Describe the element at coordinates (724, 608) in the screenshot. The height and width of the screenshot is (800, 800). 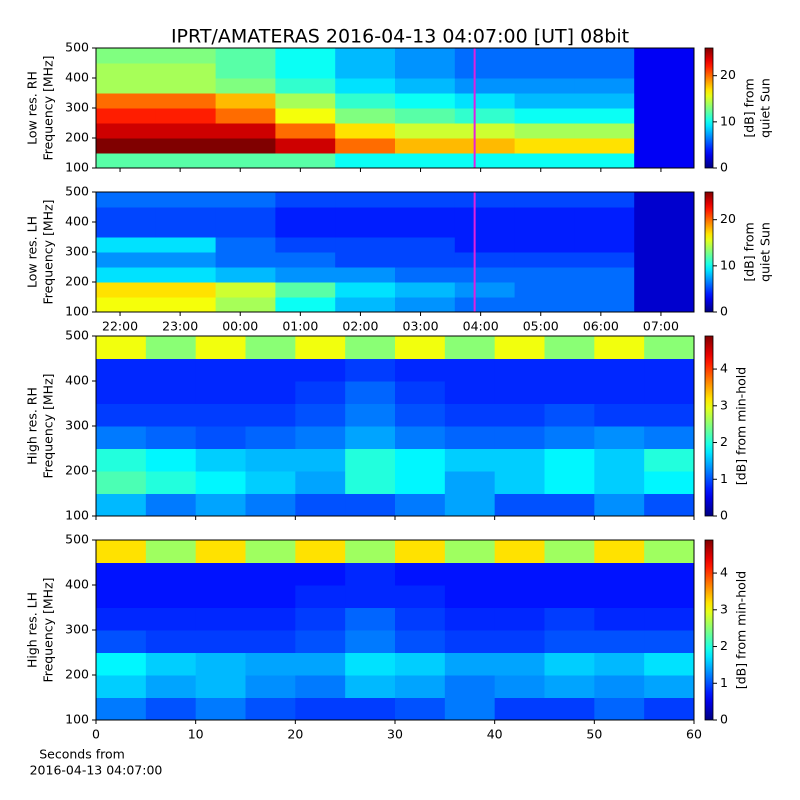
I see `colorbar-tick-label: 3` at that location.